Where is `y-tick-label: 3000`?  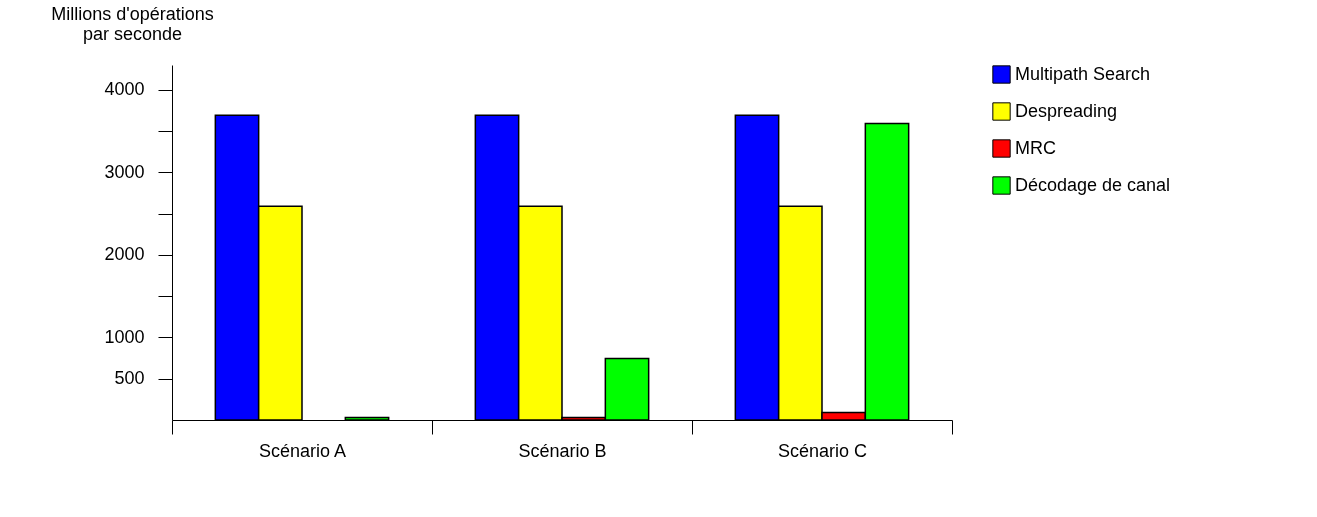
y-tick-label: 3000 is located at coordinates (124, 171).